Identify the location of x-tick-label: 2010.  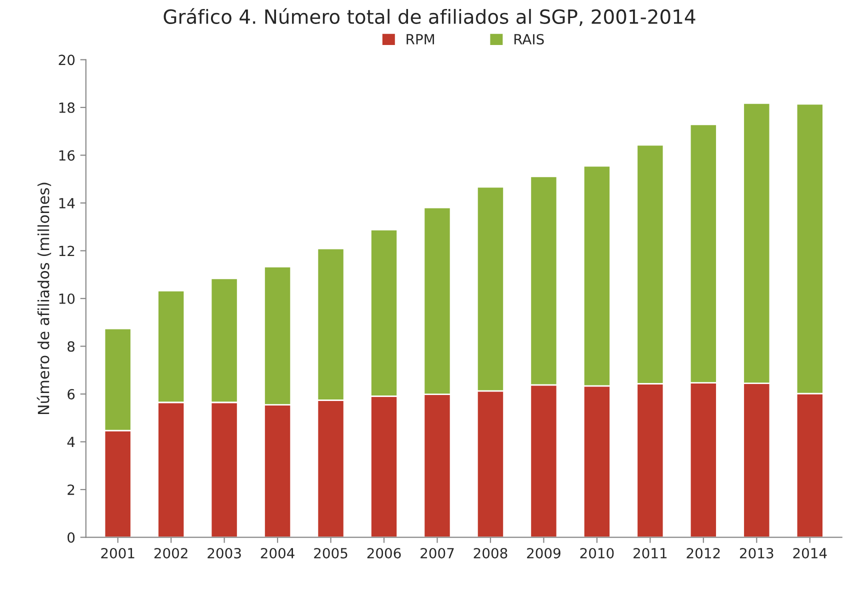
(597, 553).